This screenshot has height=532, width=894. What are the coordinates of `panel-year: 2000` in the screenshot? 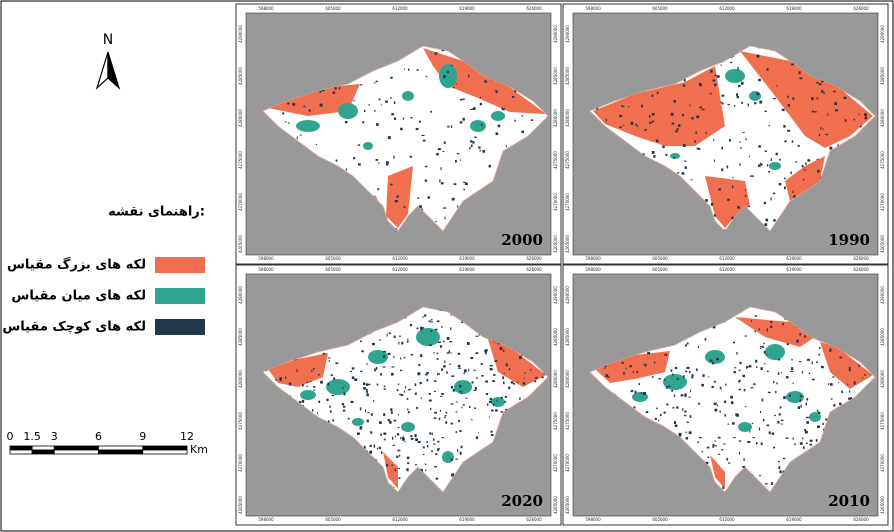 It's located at (522, 240).